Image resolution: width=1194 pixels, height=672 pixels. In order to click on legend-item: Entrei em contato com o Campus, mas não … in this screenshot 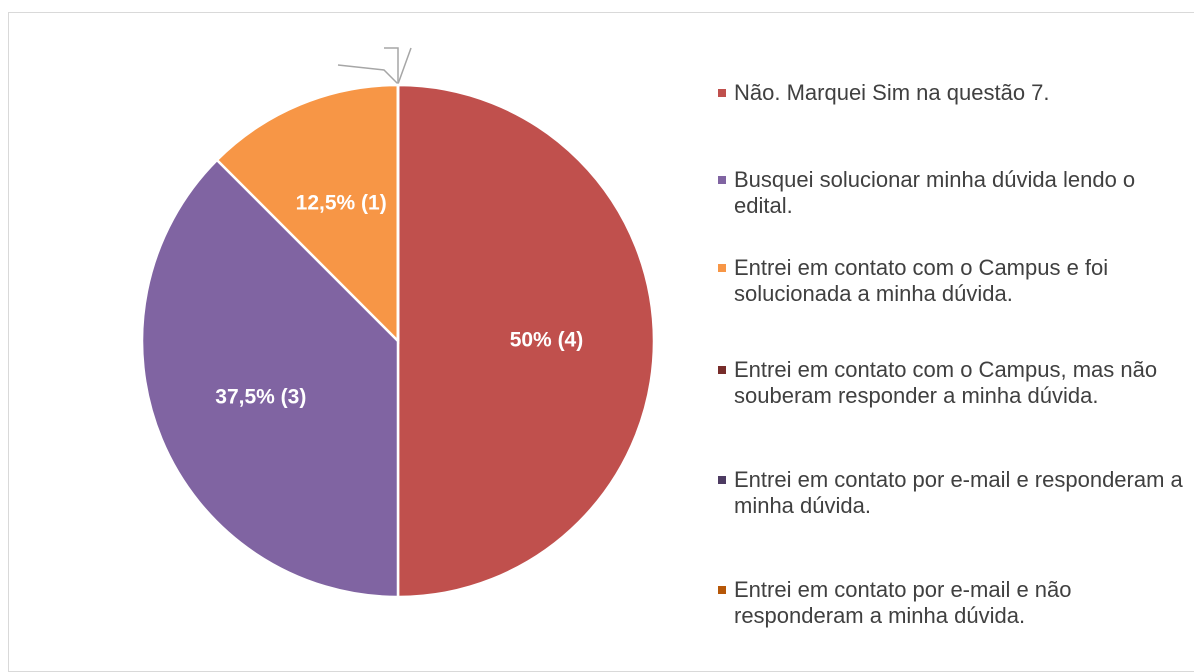, I will do `click(956, 383)`.